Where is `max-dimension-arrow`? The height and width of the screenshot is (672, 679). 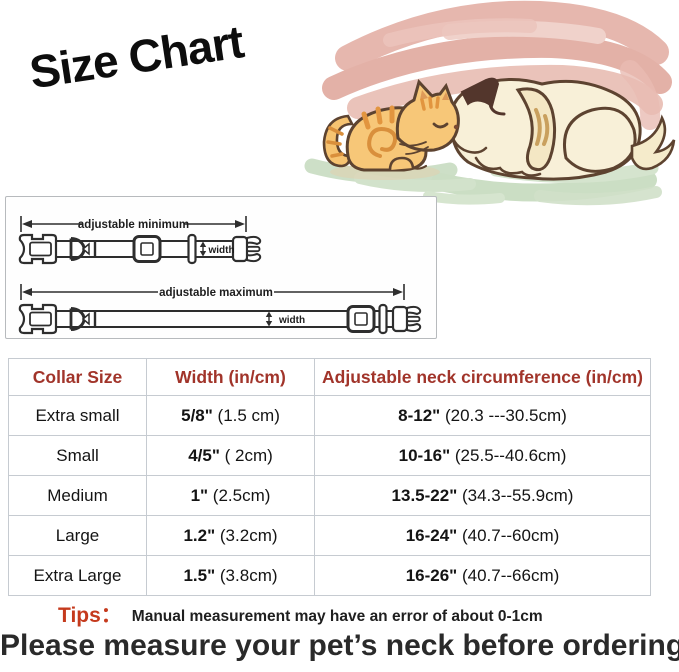
max-dimension-arrow is located at coordinates (212, 292).